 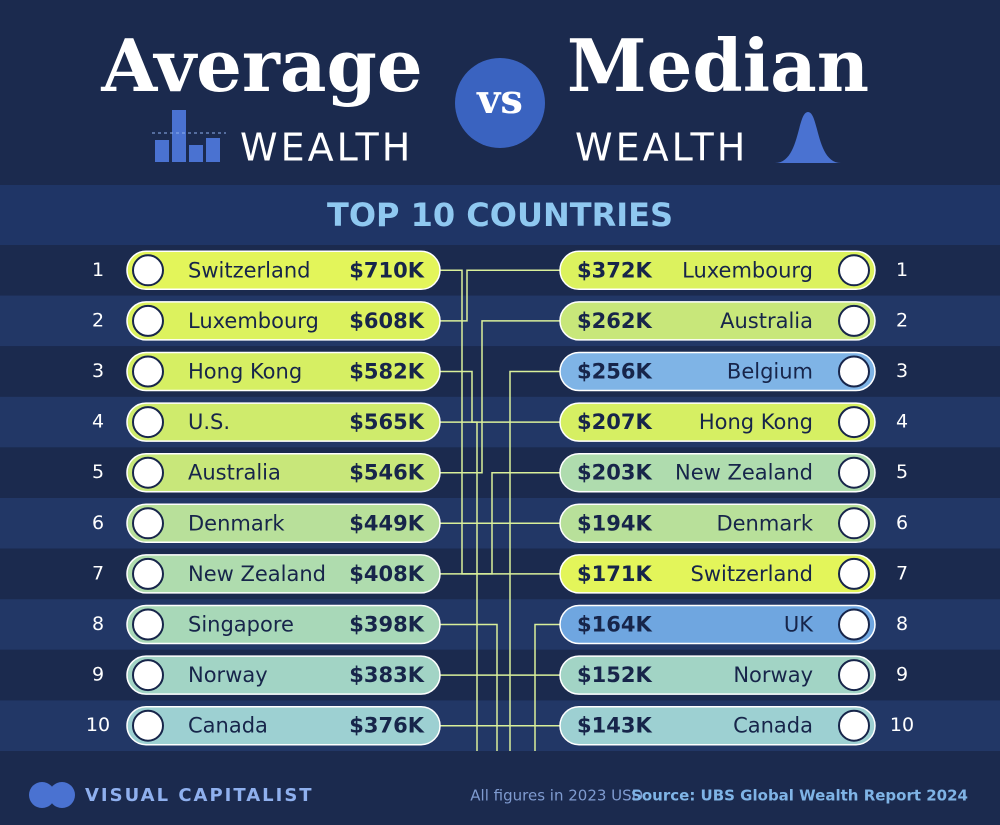 I want to click on footer-source: Source: UBS Global Wealth Report 2024, so click(x=799, y=796).